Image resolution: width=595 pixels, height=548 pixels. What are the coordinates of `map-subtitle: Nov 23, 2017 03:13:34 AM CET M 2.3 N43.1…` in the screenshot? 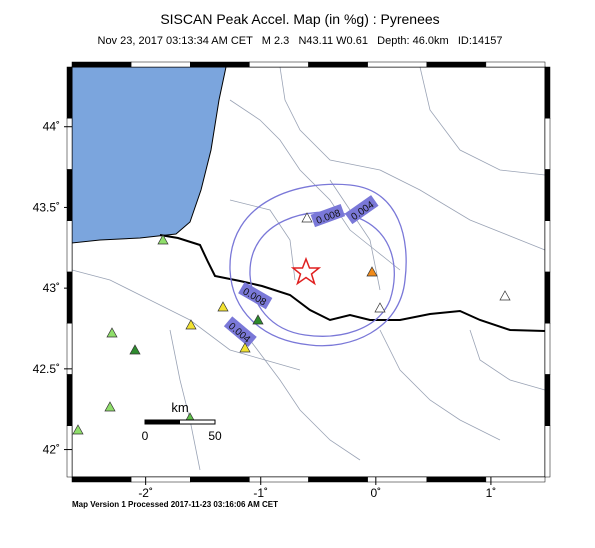 It's located at (300, 41).